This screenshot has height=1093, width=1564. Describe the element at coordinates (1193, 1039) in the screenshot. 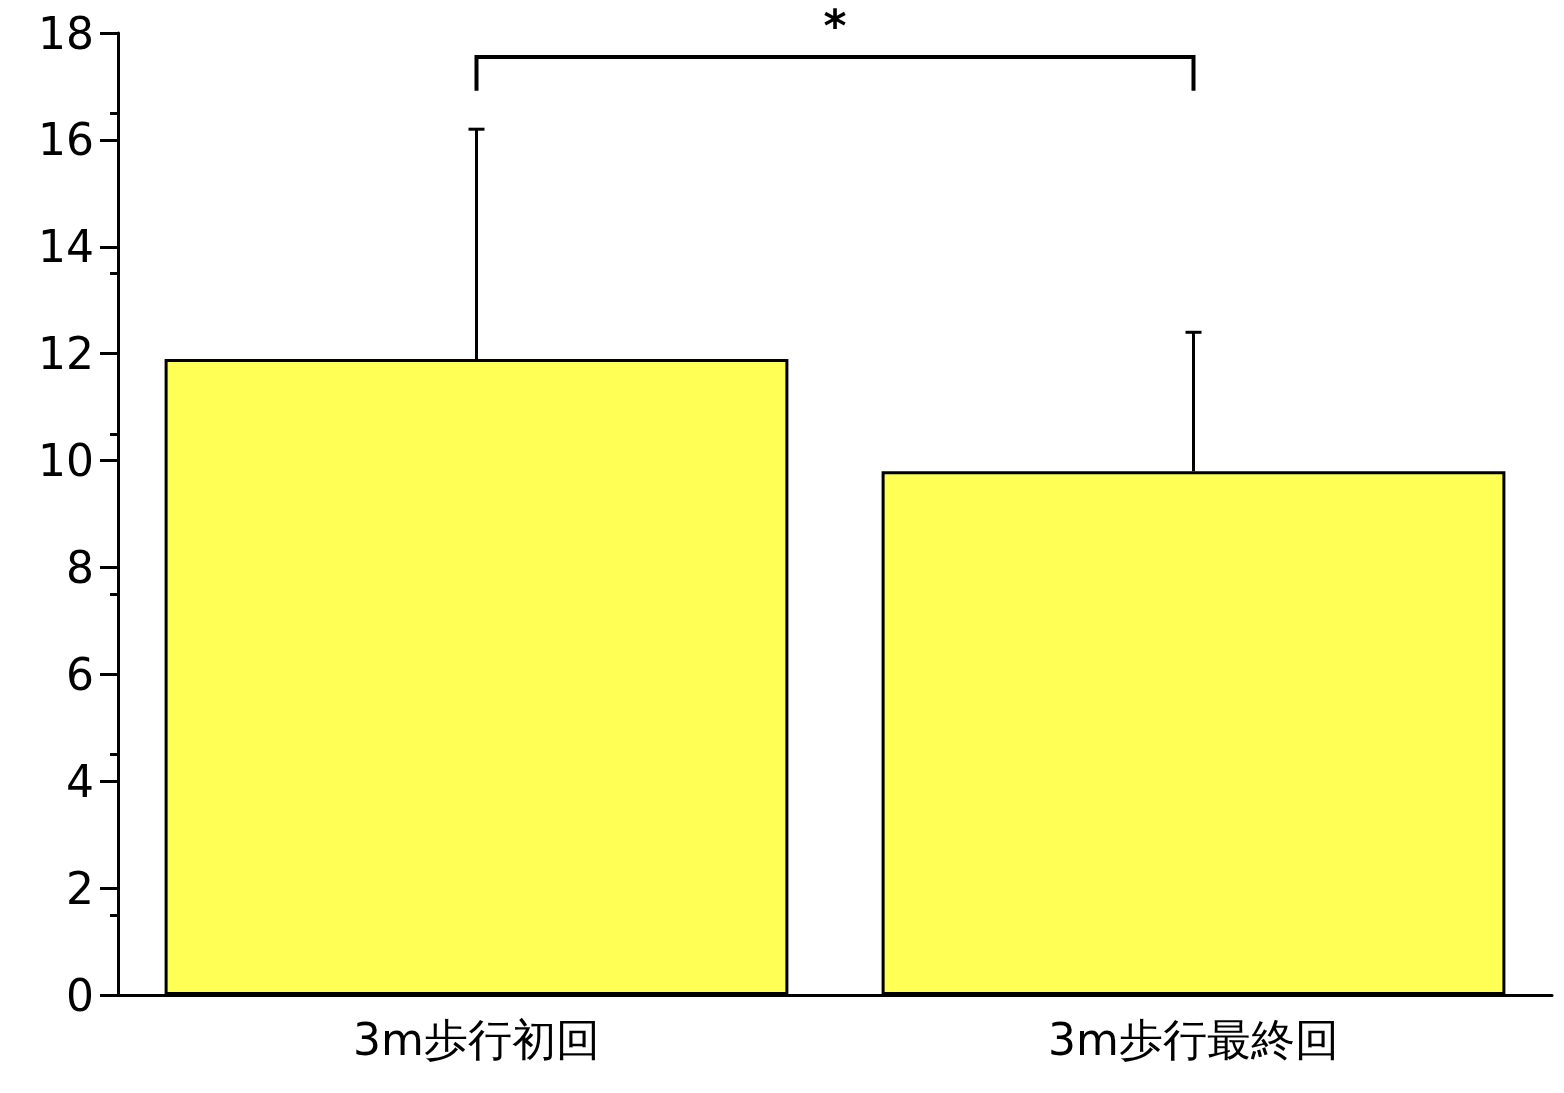

I see `x-tick-label: 3m歩行最終回` at that location.